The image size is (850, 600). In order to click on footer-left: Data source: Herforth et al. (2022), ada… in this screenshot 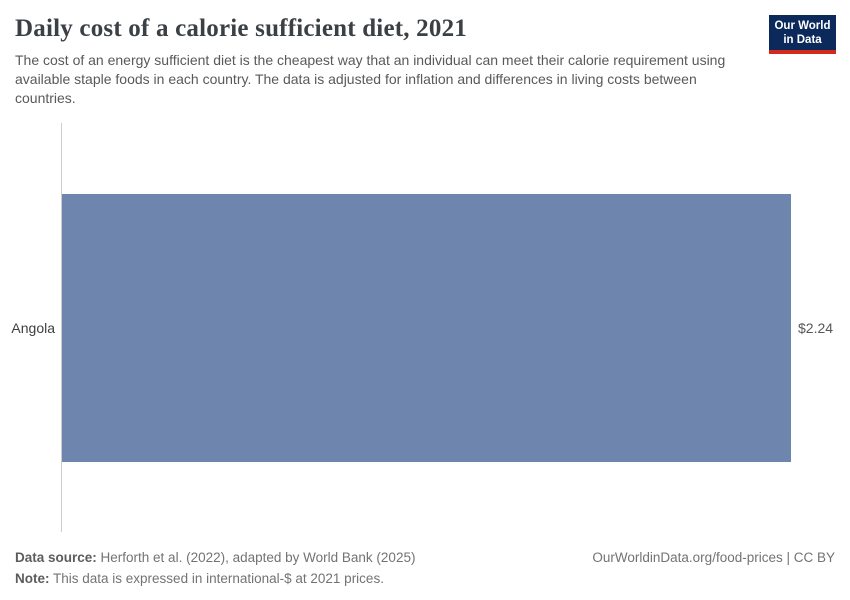, I will do `click(215, 568)`.